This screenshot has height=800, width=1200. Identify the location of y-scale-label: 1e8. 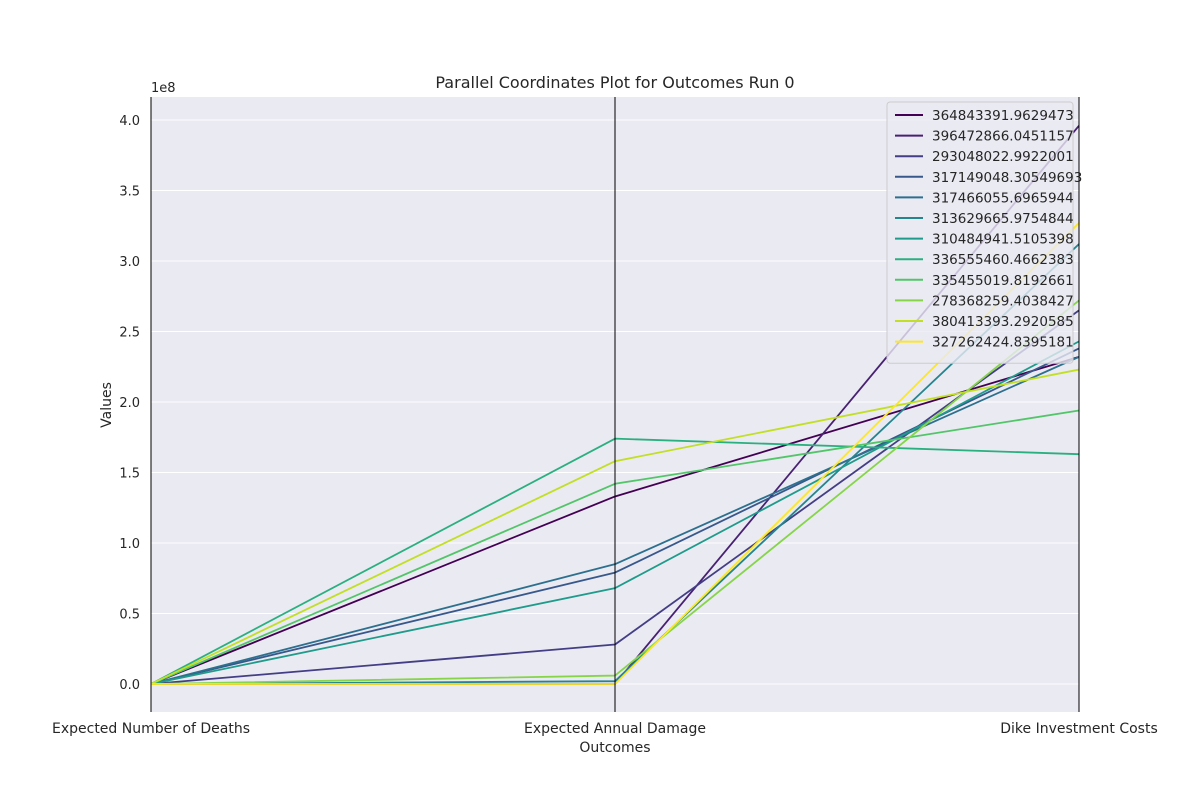
(163, 88).